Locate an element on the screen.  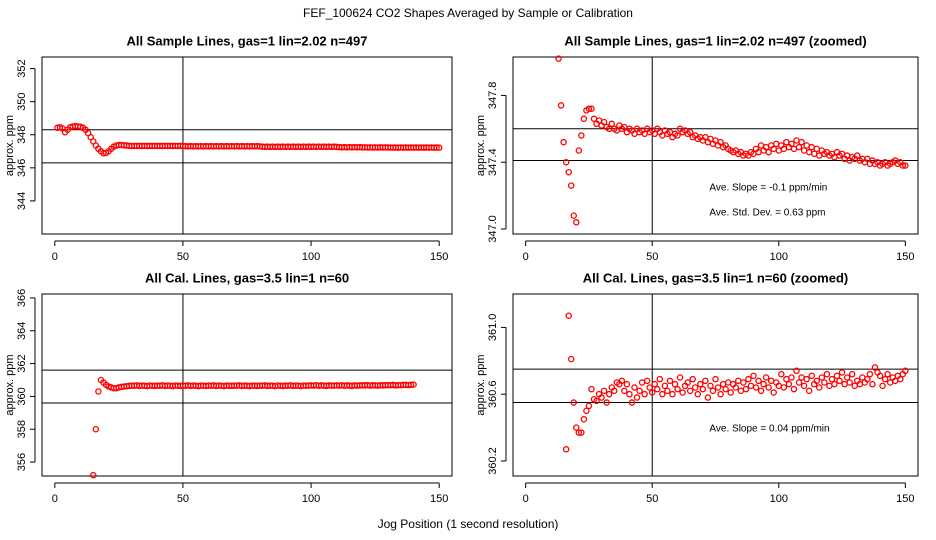
y-tick-label: 360.6 is located at coordinates (493, 394).